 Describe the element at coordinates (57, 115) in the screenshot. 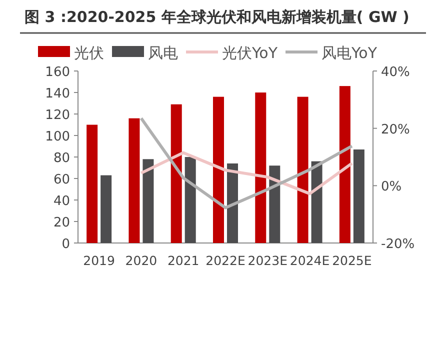

I see `y-tick-label: 120` at that location.